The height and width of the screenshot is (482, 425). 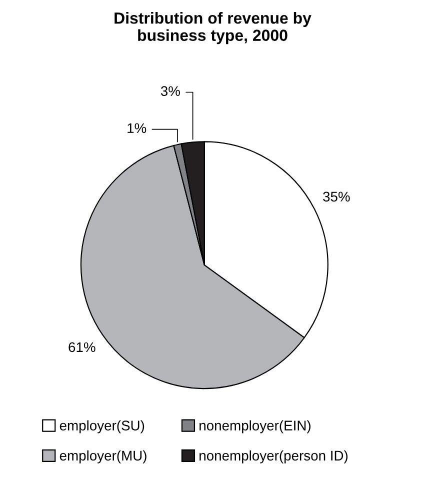 I want to click on legend-label: employer(SU), so click(x=102, y=427).